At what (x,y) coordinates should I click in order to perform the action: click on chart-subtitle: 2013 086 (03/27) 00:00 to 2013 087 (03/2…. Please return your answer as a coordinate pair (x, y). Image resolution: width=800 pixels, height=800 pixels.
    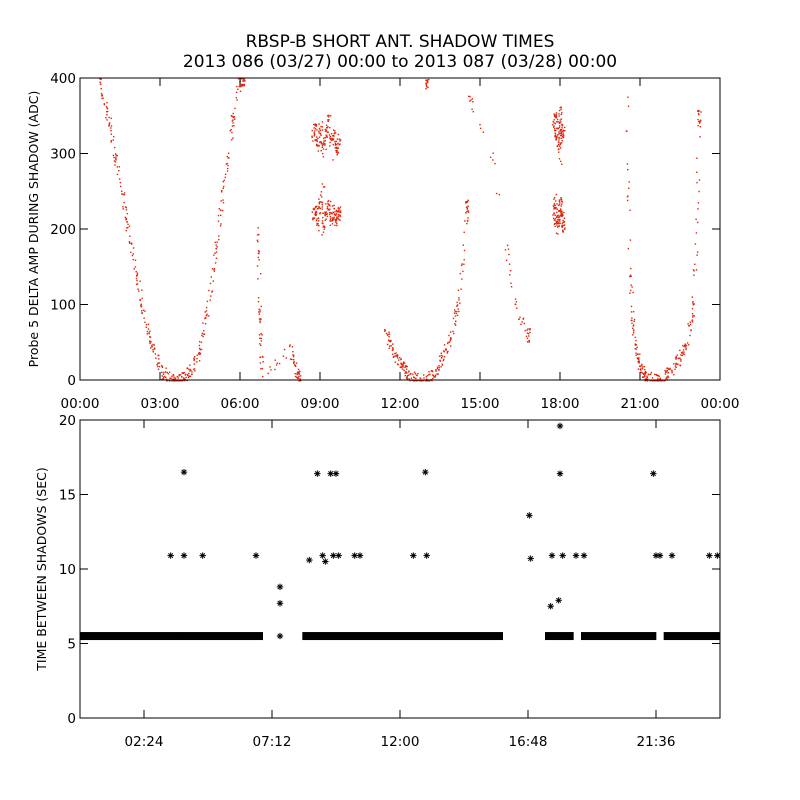
    Looking at the image, I should click on (400, 62).